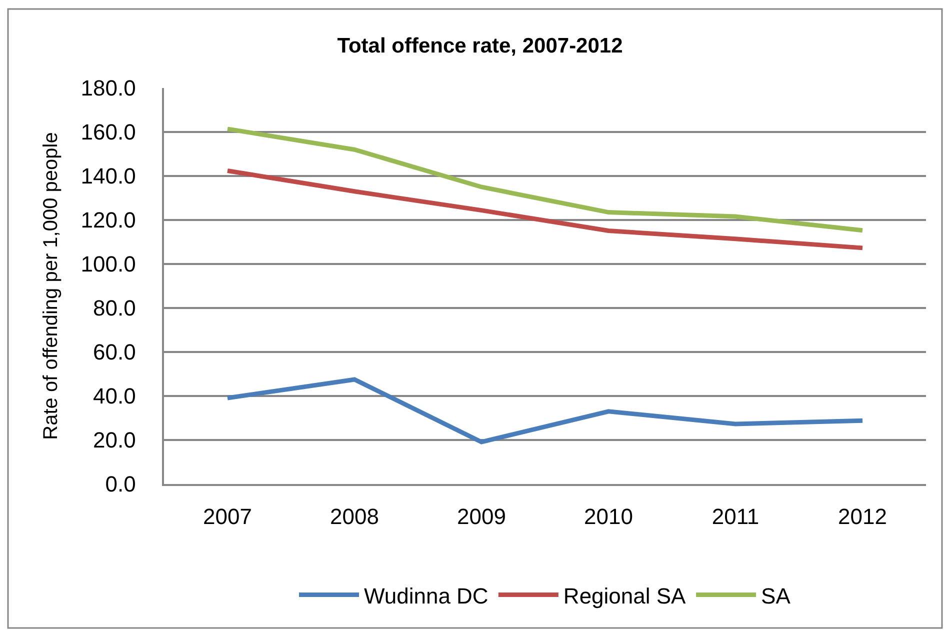 The width and height of the screenshot is (944, 630). Describe the element at coordinates (114, 440) in the screenshot. I see `y-tick-label: 20.0` at that location.